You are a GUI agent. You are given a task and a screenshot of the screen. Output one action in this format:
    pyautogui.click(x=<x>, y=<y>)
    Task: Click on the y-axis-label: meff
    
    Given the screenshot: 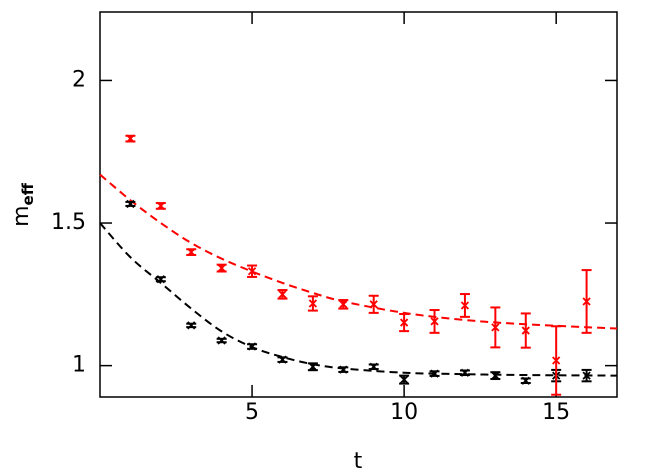 What is the action you would take?
    pyautogui.click(x=23, y=204)
    